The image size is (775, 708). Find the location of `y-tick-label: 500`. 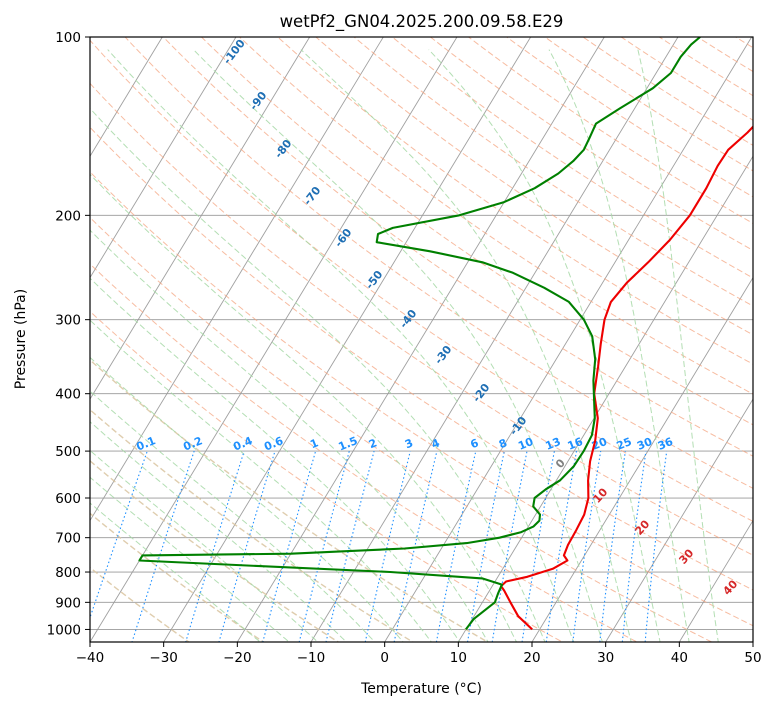

y-tick-label: 500 is located at coordinates (68, 452).